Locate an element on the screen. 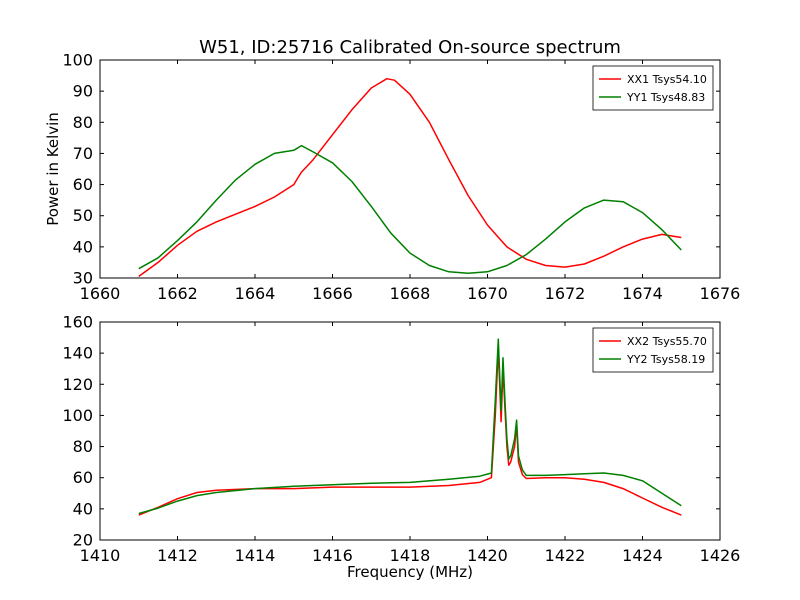 The height and width of the screenshot is (600, 800). top-x-tick-label: 1662 is located at coordinates (177, 293).